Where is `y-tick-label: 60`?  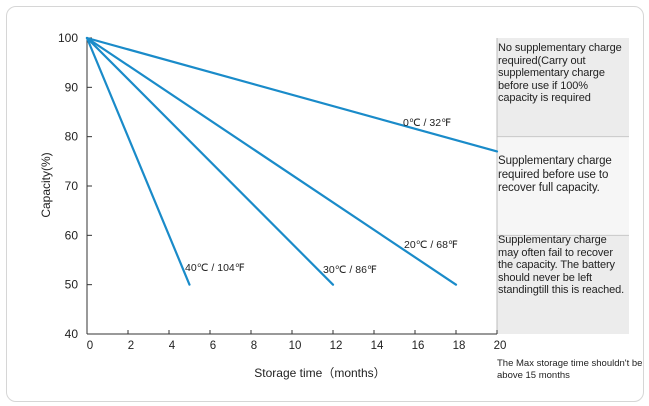
y-tick-label: 60 is located at coordinates (72, 235).